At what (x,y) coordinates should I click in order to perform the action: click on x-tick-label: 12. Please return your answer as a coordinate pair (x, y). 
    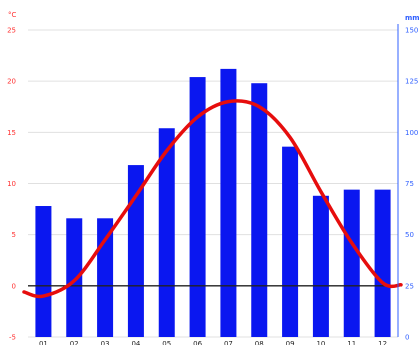
    Looking at the image, I should click on (382, 342).